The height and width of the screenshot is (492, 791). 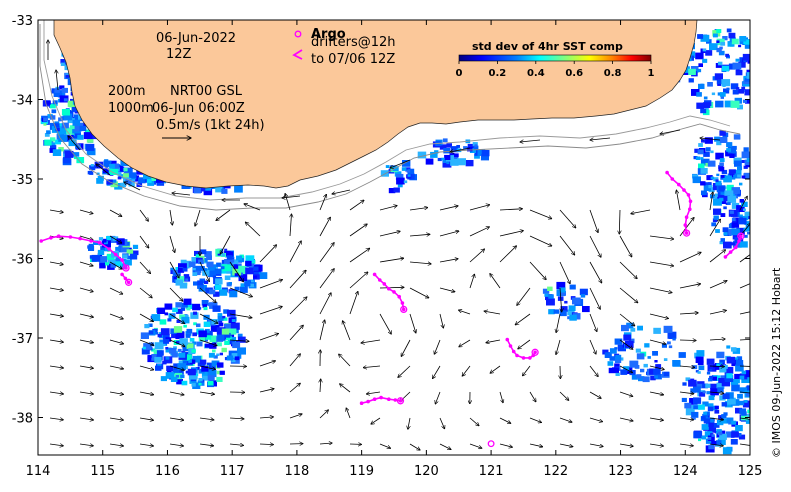 I want to click on colorbar-tick-label: 0.2, so click(x=498, y=73).